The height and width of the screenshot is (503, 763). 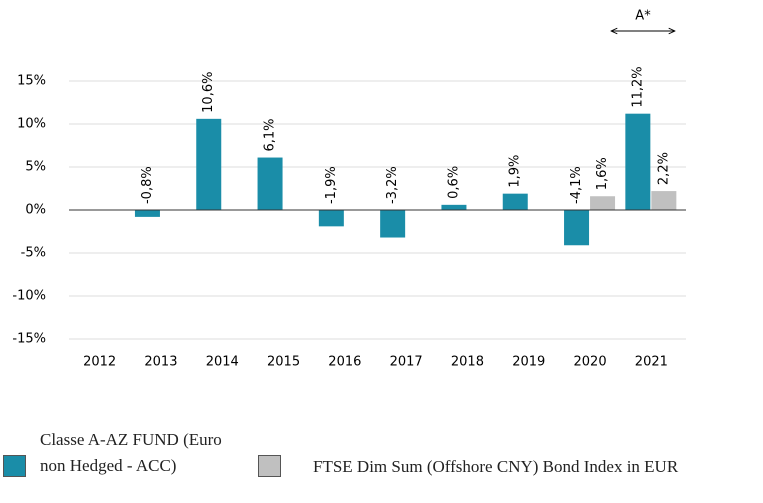 What do you see at coordinates (406, 362) in the screenshot?
I see `x-tick-label: 2017` at bounding box center [406, 362].